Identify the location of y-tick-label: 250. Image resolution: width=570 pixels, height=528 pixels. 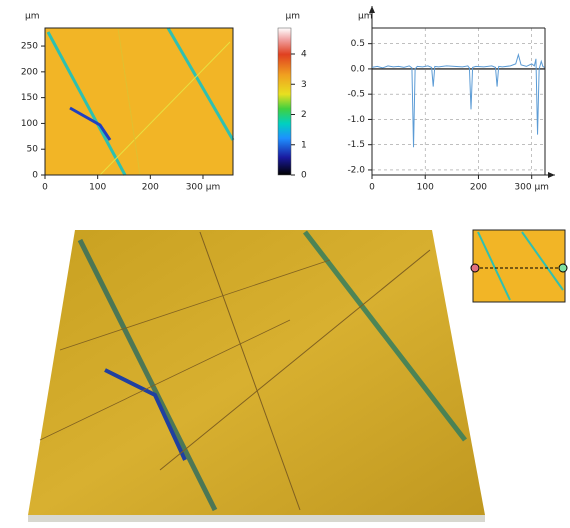
(29, 47).